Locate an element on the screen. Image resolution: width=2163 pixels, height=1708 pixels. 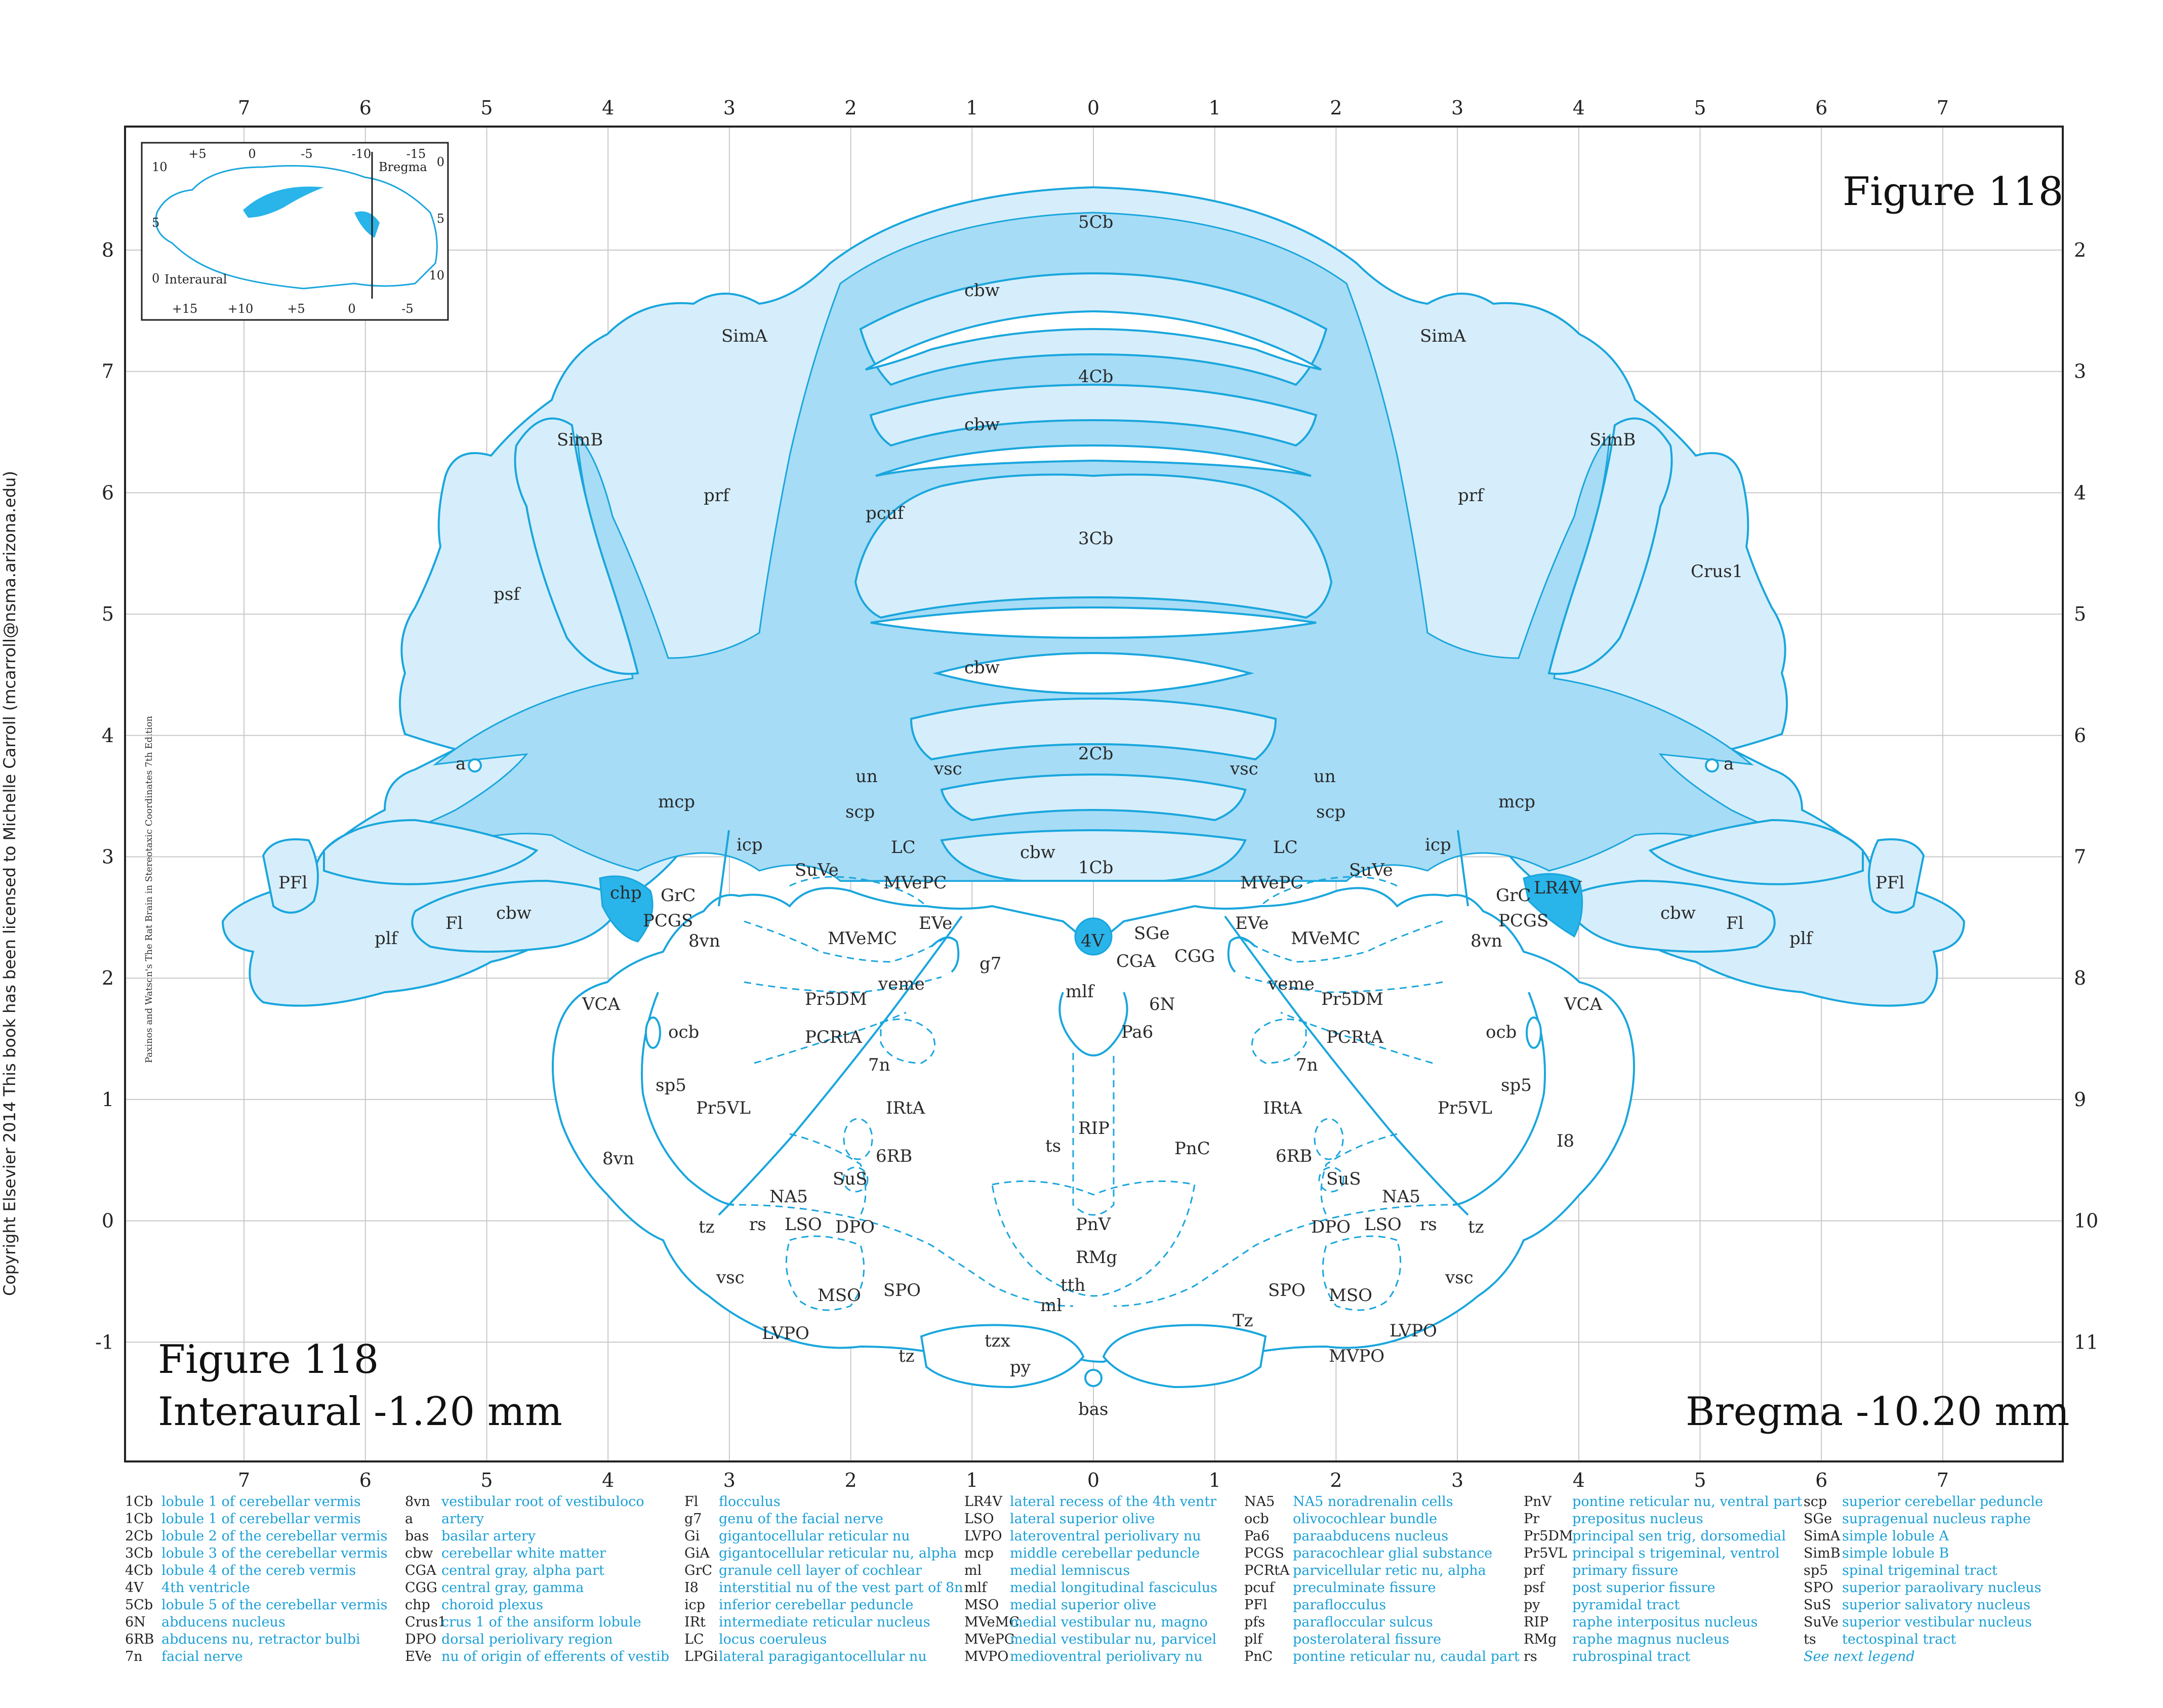
legend-description: medial vestibular nu, parvicel is located at coordinates (1113, 1639).